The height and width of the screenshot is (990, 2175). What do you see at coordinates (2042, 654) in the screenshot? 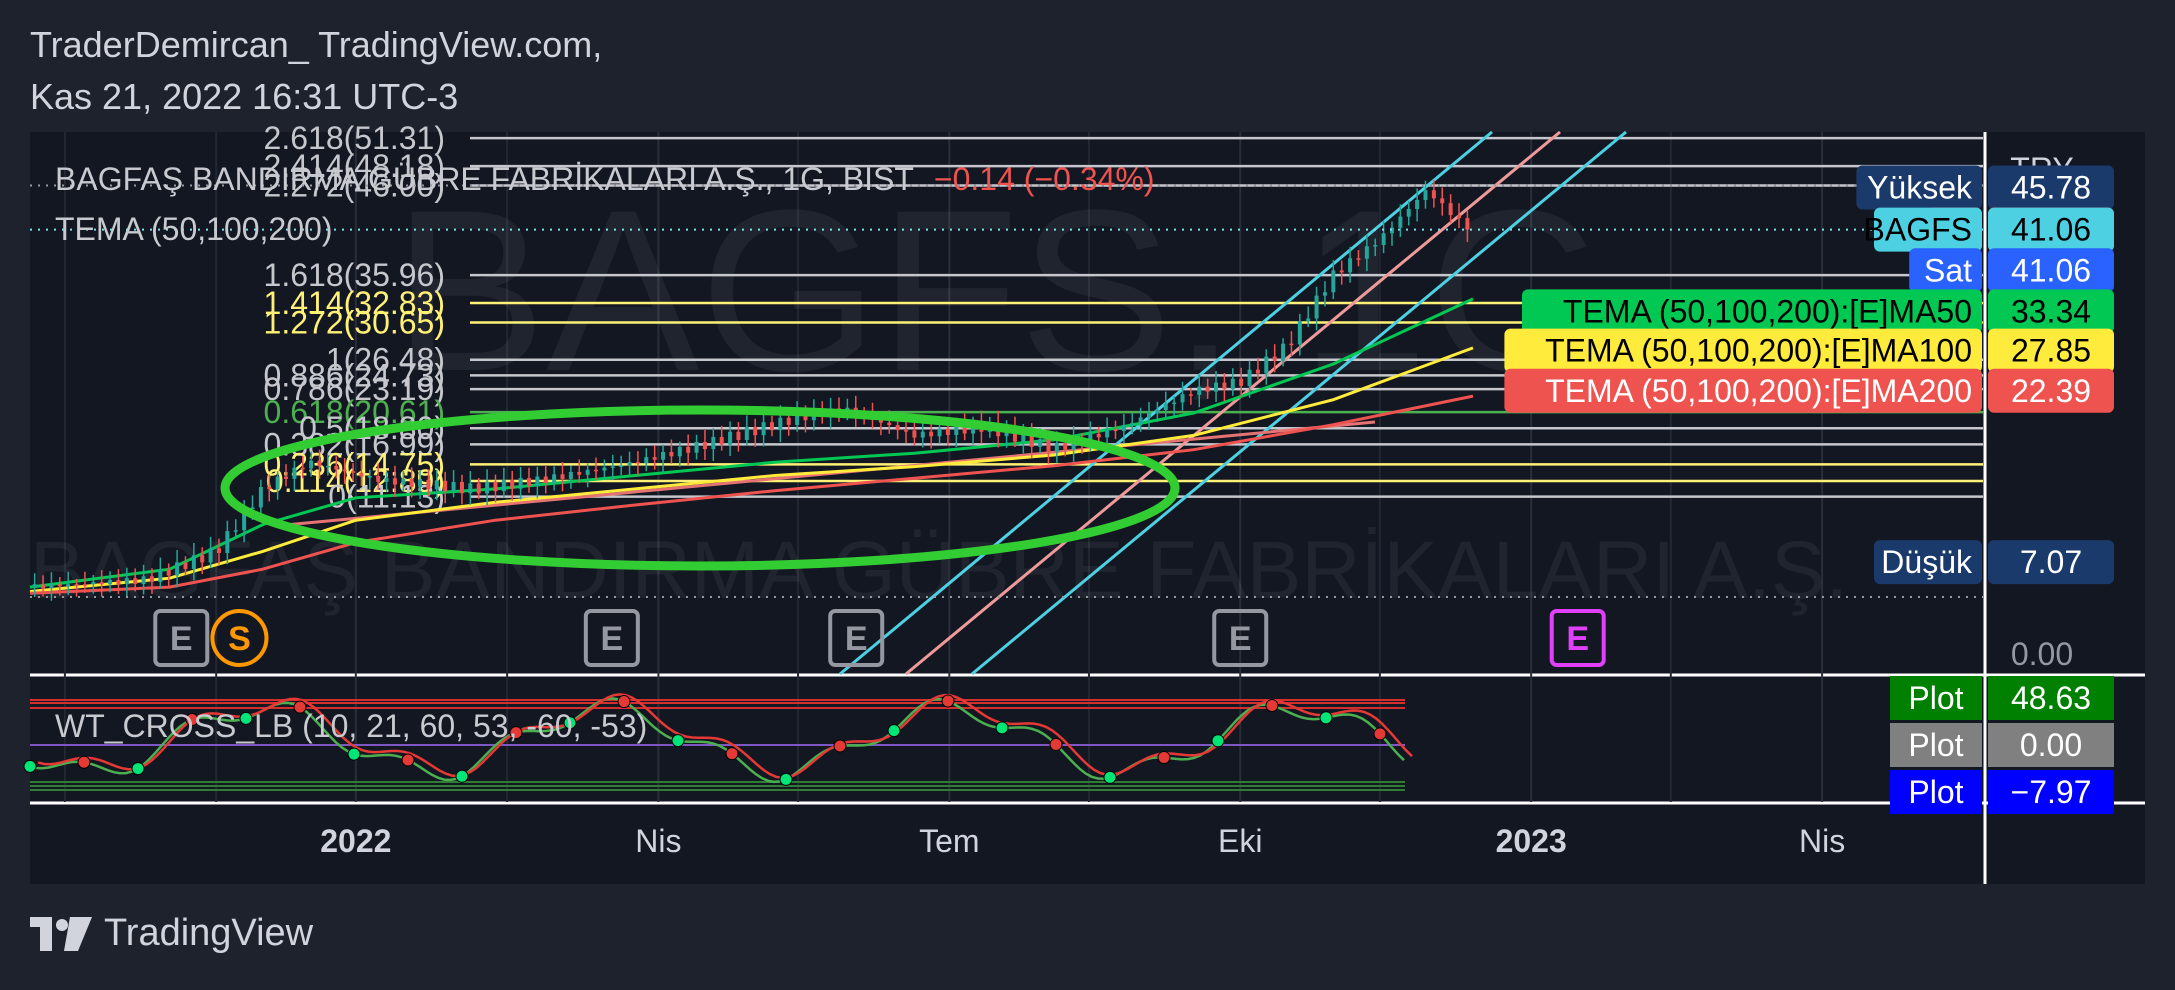
I see `axis-zero-label: 0.00` at bounding box center [2042, 654].